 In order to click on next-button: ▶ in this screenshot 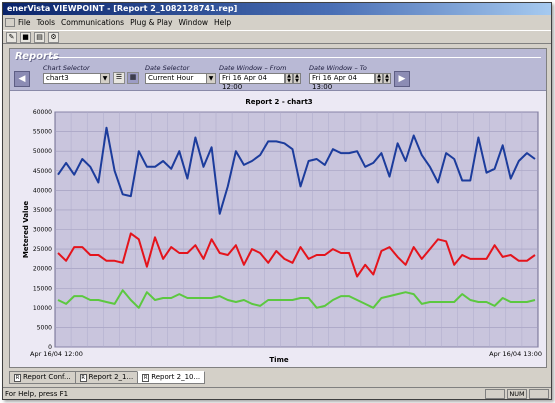, I will do `click(402, 79)`.